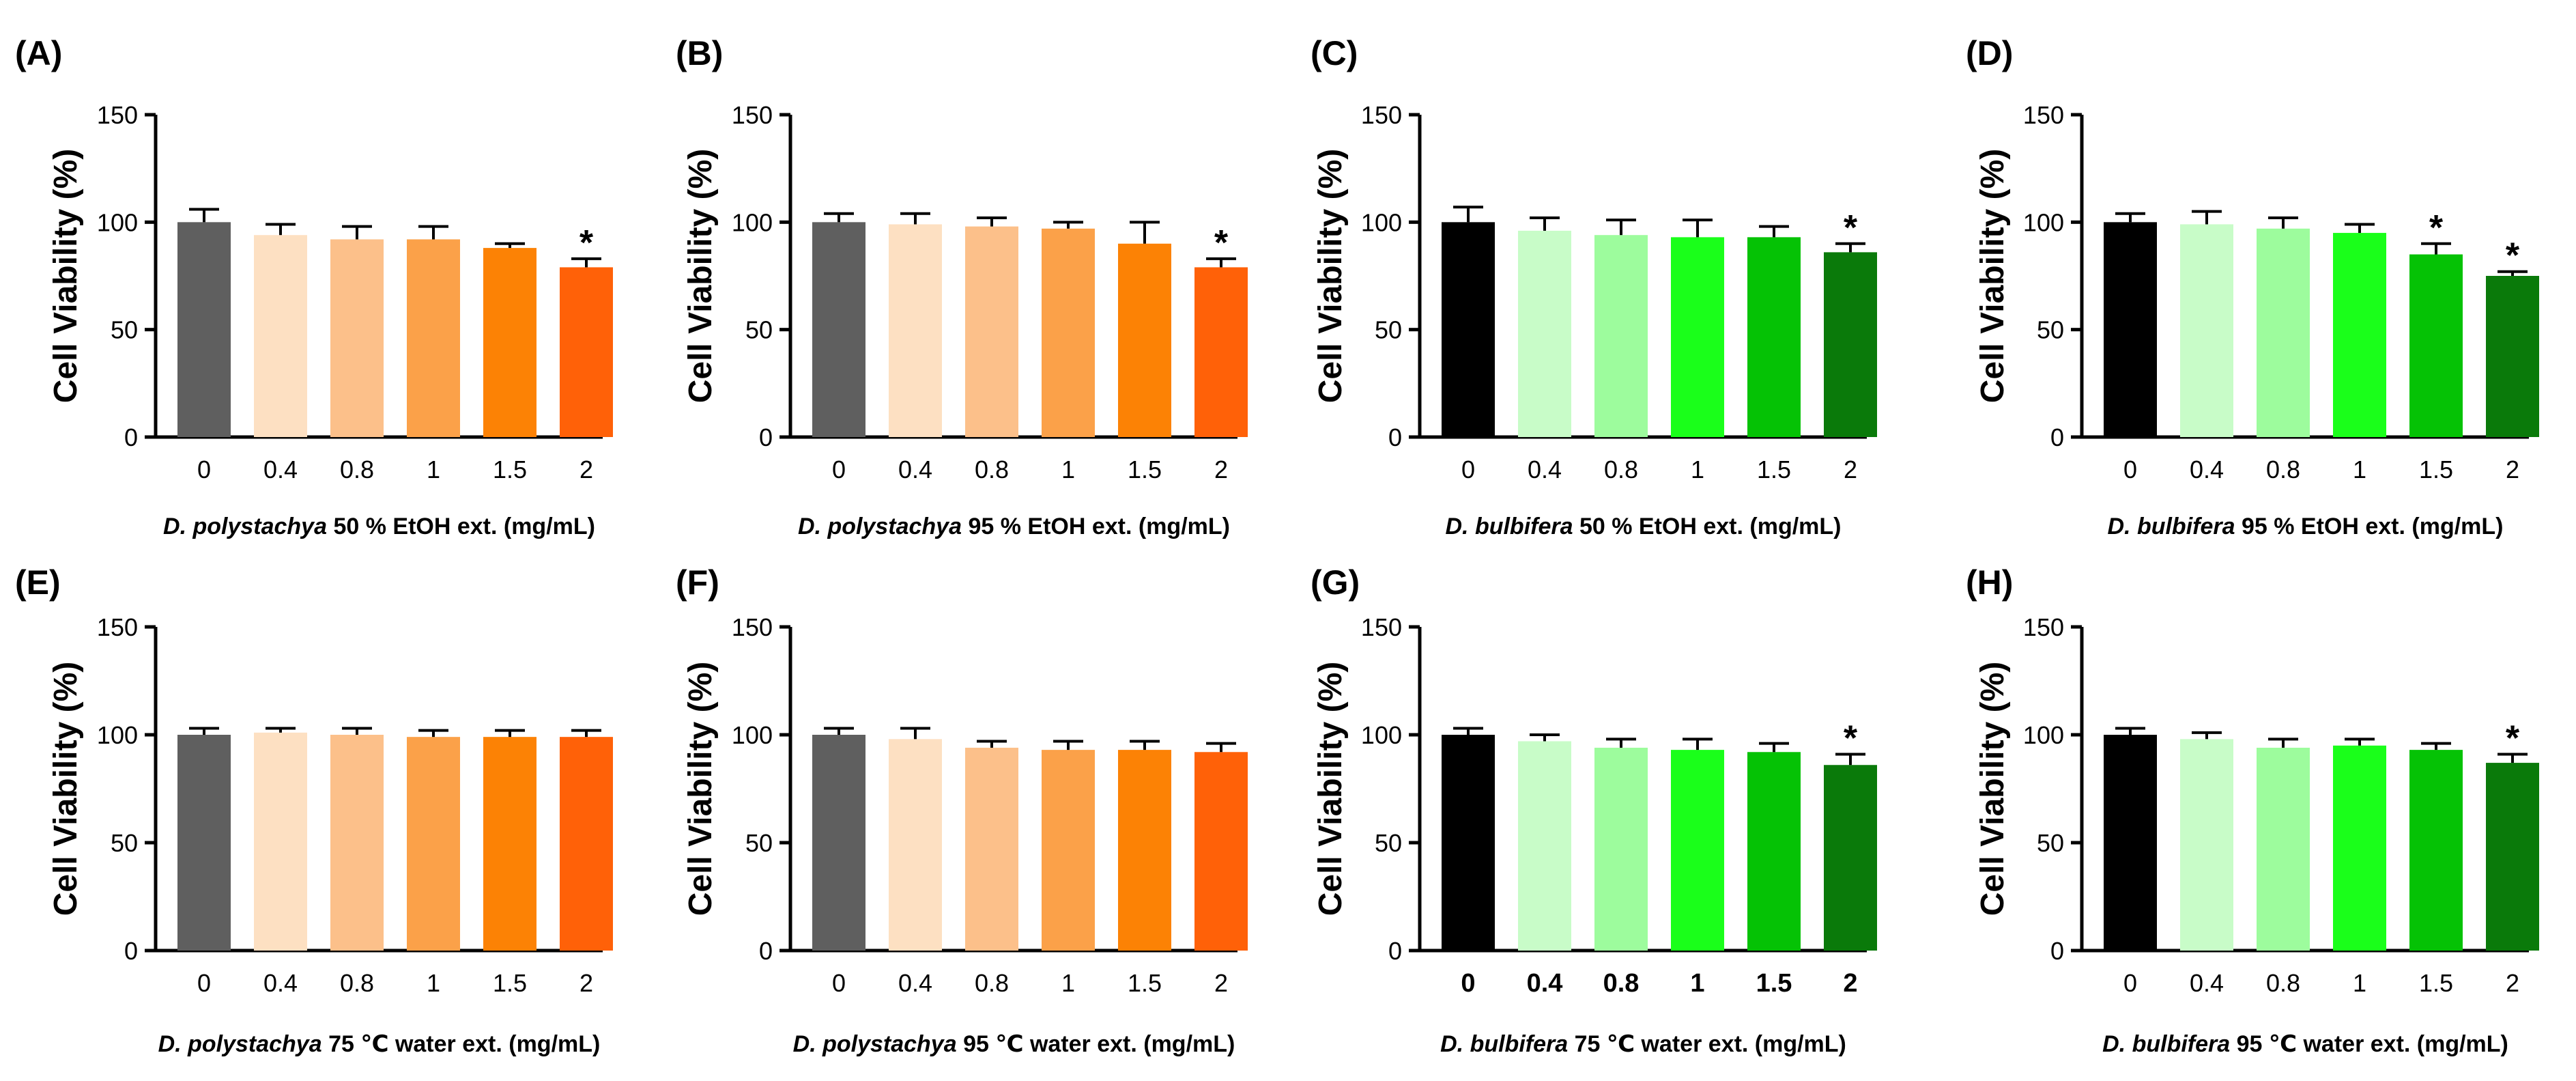 This screenshot has width=2576, height=1081. I want to click on panel-letter: (E), so click(38, 582).